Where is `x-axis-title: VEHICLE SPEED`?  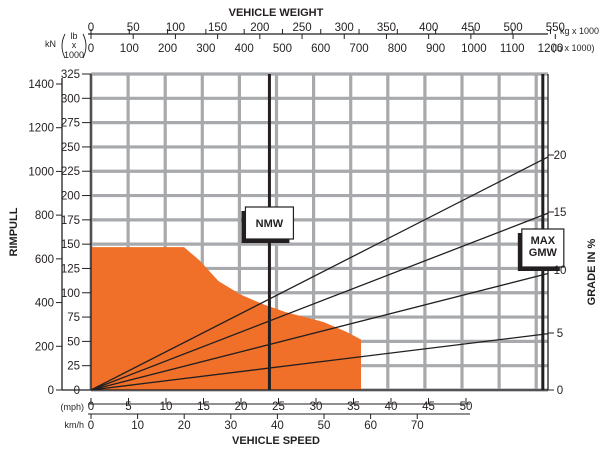 x-axis-title: VEHICLE SPEED is located at coordinates (276, 441).